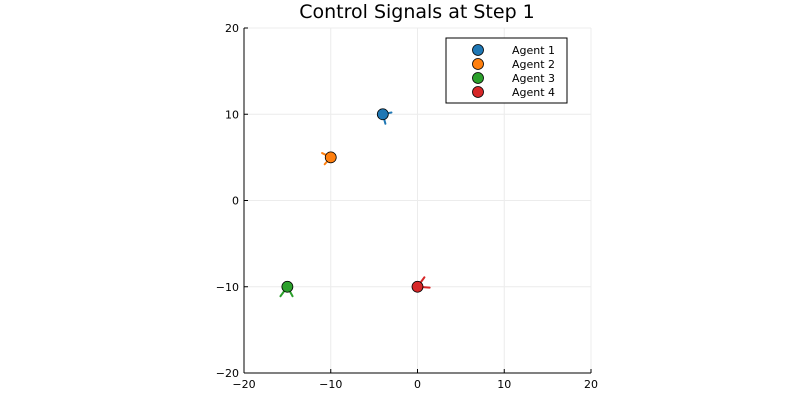 Image resolution: width=800 pixels, height=400 pixels. Describe the element at coordinates (417, 12) in the screenshot. I see `chart-title: Control Signals at Step 1` at that location.